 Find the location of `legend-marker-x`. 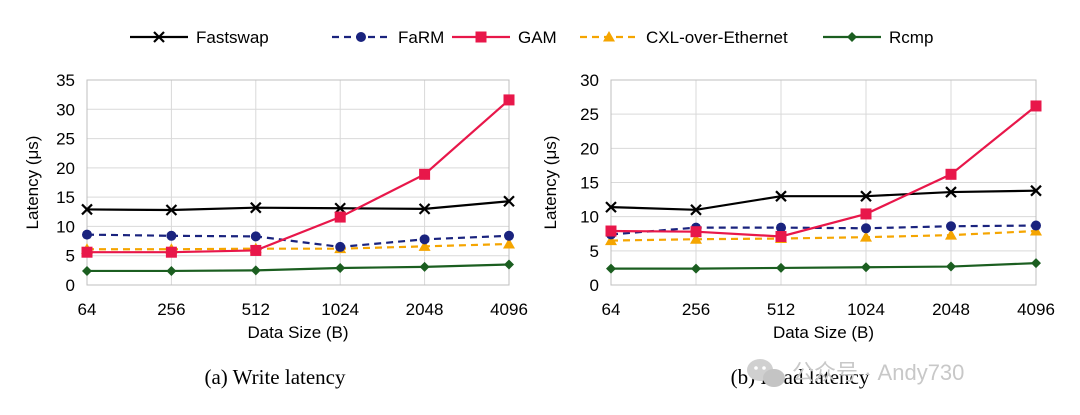

legend-marker-x is located at coordinates (159, 37).